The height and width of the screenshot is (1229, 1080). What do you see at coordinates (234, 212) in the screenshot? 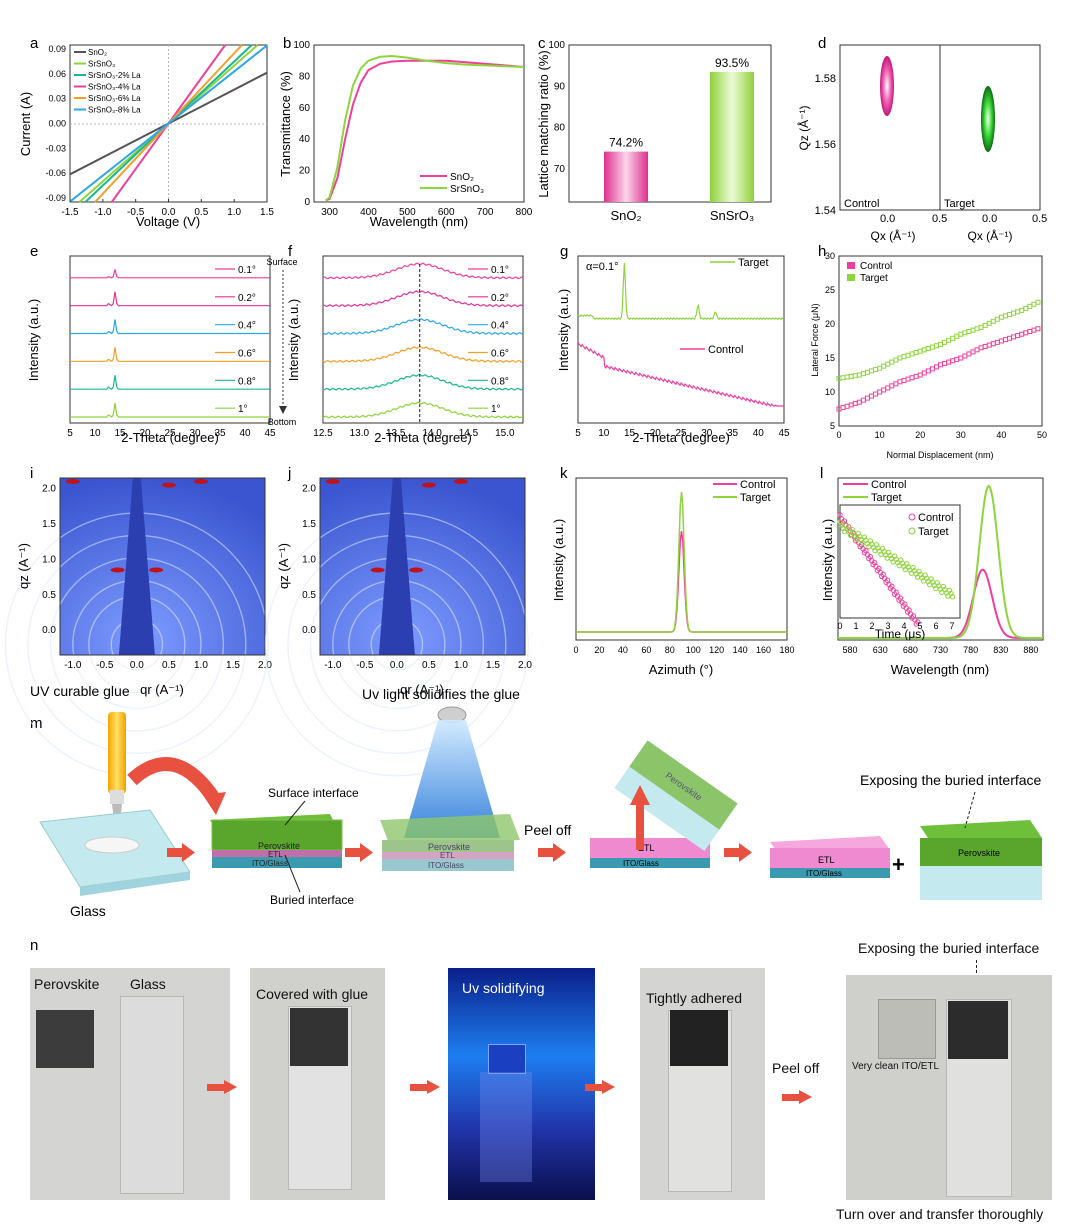
I see `chart-a-xtick-5: 1.0` at bounding box center [234, 212].